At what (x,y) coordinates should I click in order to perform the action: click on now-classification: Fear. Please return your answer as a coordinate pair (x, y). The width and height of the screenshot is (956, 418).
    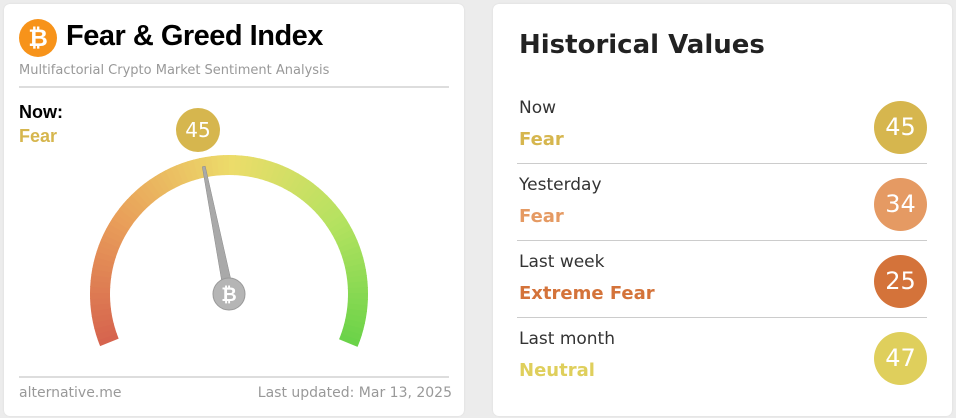
    Looking at the image, I should click on (38, 136).